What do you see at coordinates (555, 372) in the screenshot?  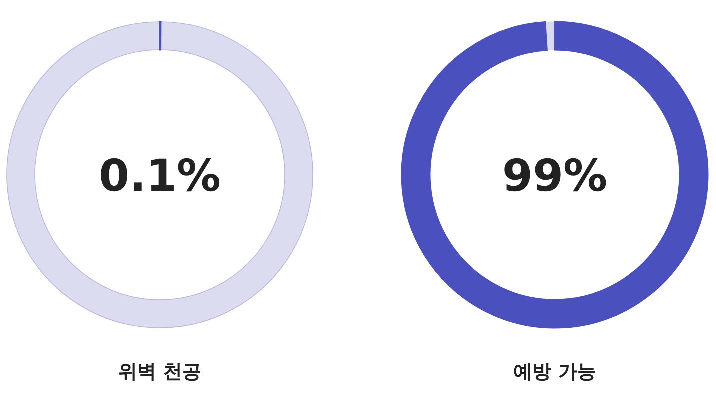 I see `text: 예방 가능` at bounding box center [555, 372].